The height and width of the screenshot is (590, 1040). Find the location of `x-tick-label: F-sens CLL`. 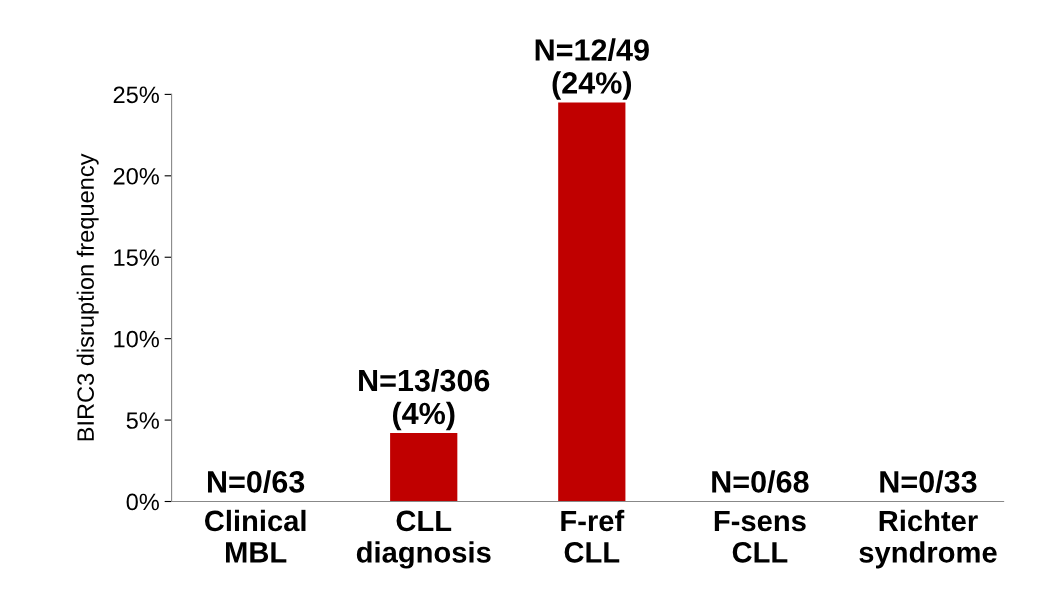

x-tick-label: F-sens CLL is located at coordinates (760, 536).